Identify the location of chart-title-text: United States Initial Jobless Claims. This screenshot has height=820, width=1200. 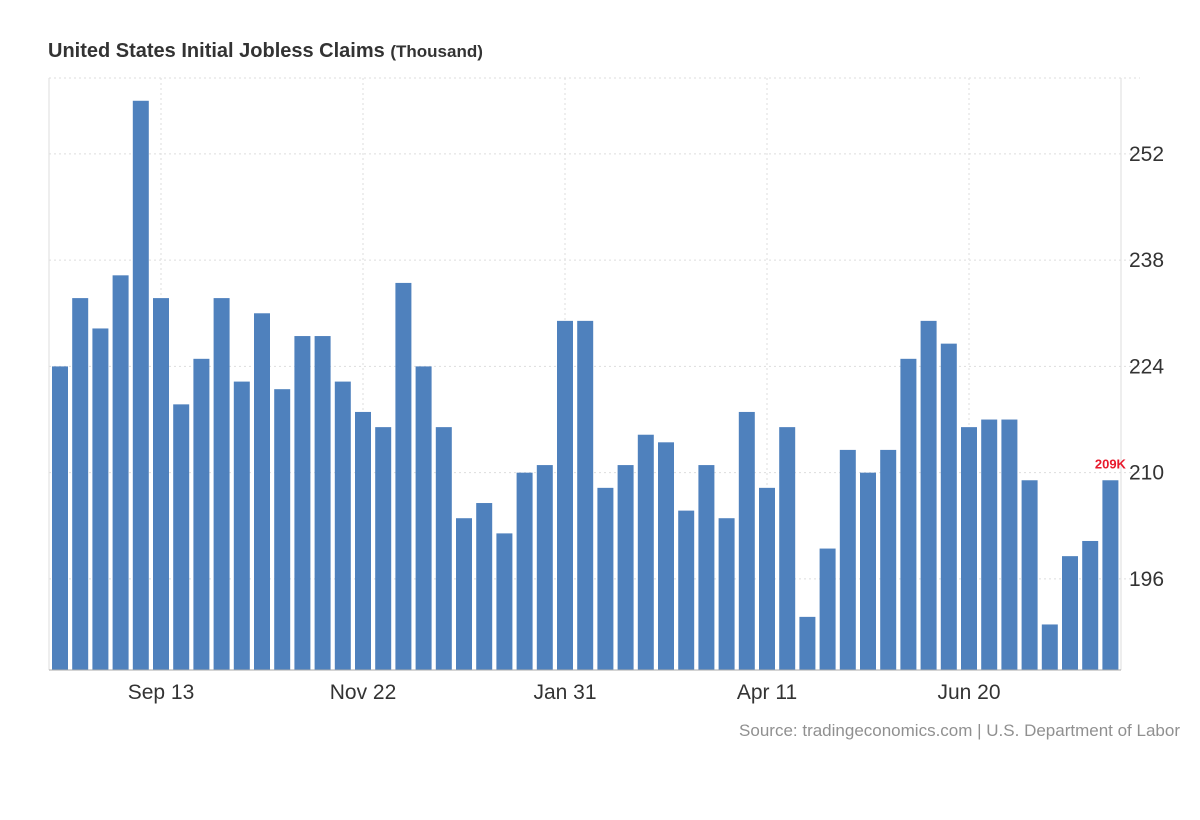
(216, 51).